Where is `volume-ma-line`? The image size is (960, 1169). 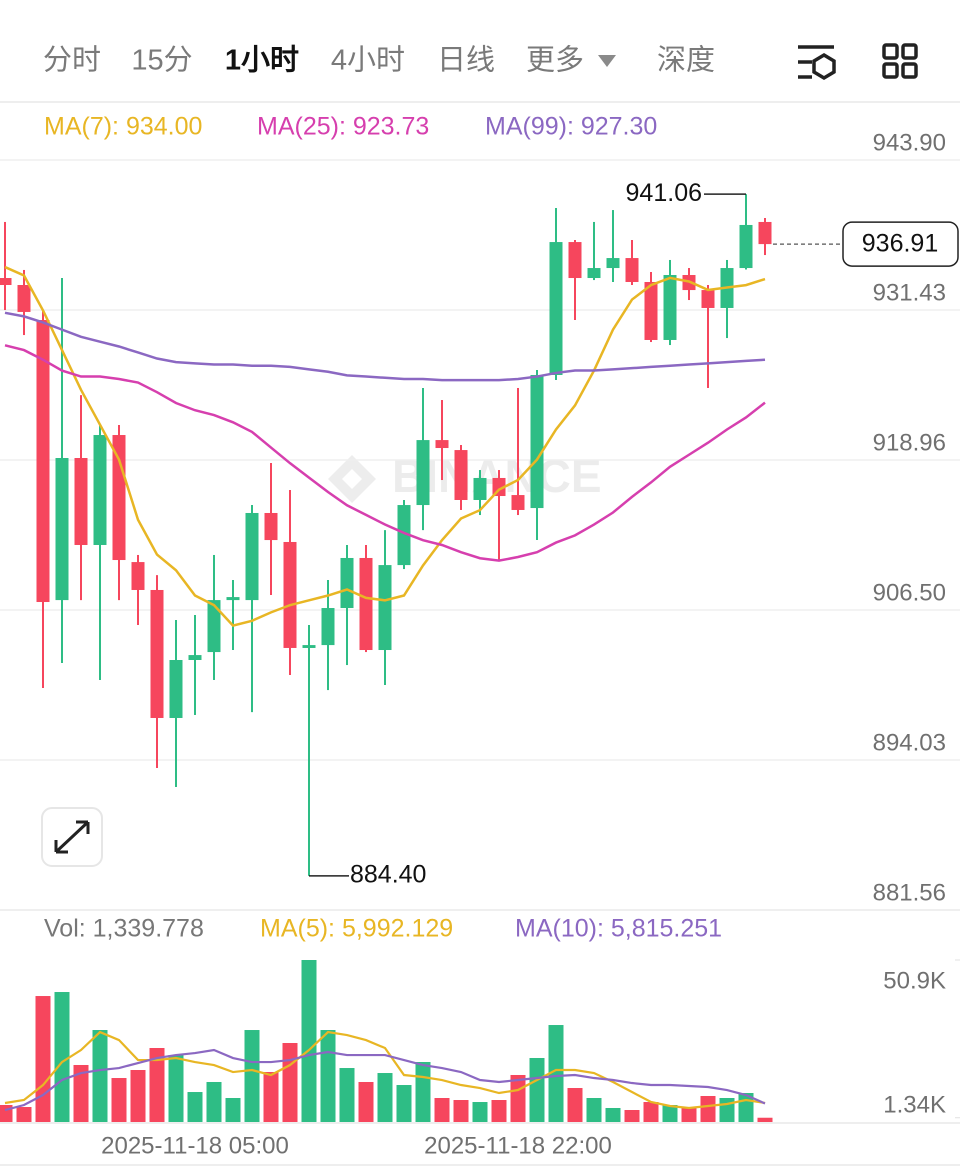
volume-ma-line is located at coordinates (385, 1070).